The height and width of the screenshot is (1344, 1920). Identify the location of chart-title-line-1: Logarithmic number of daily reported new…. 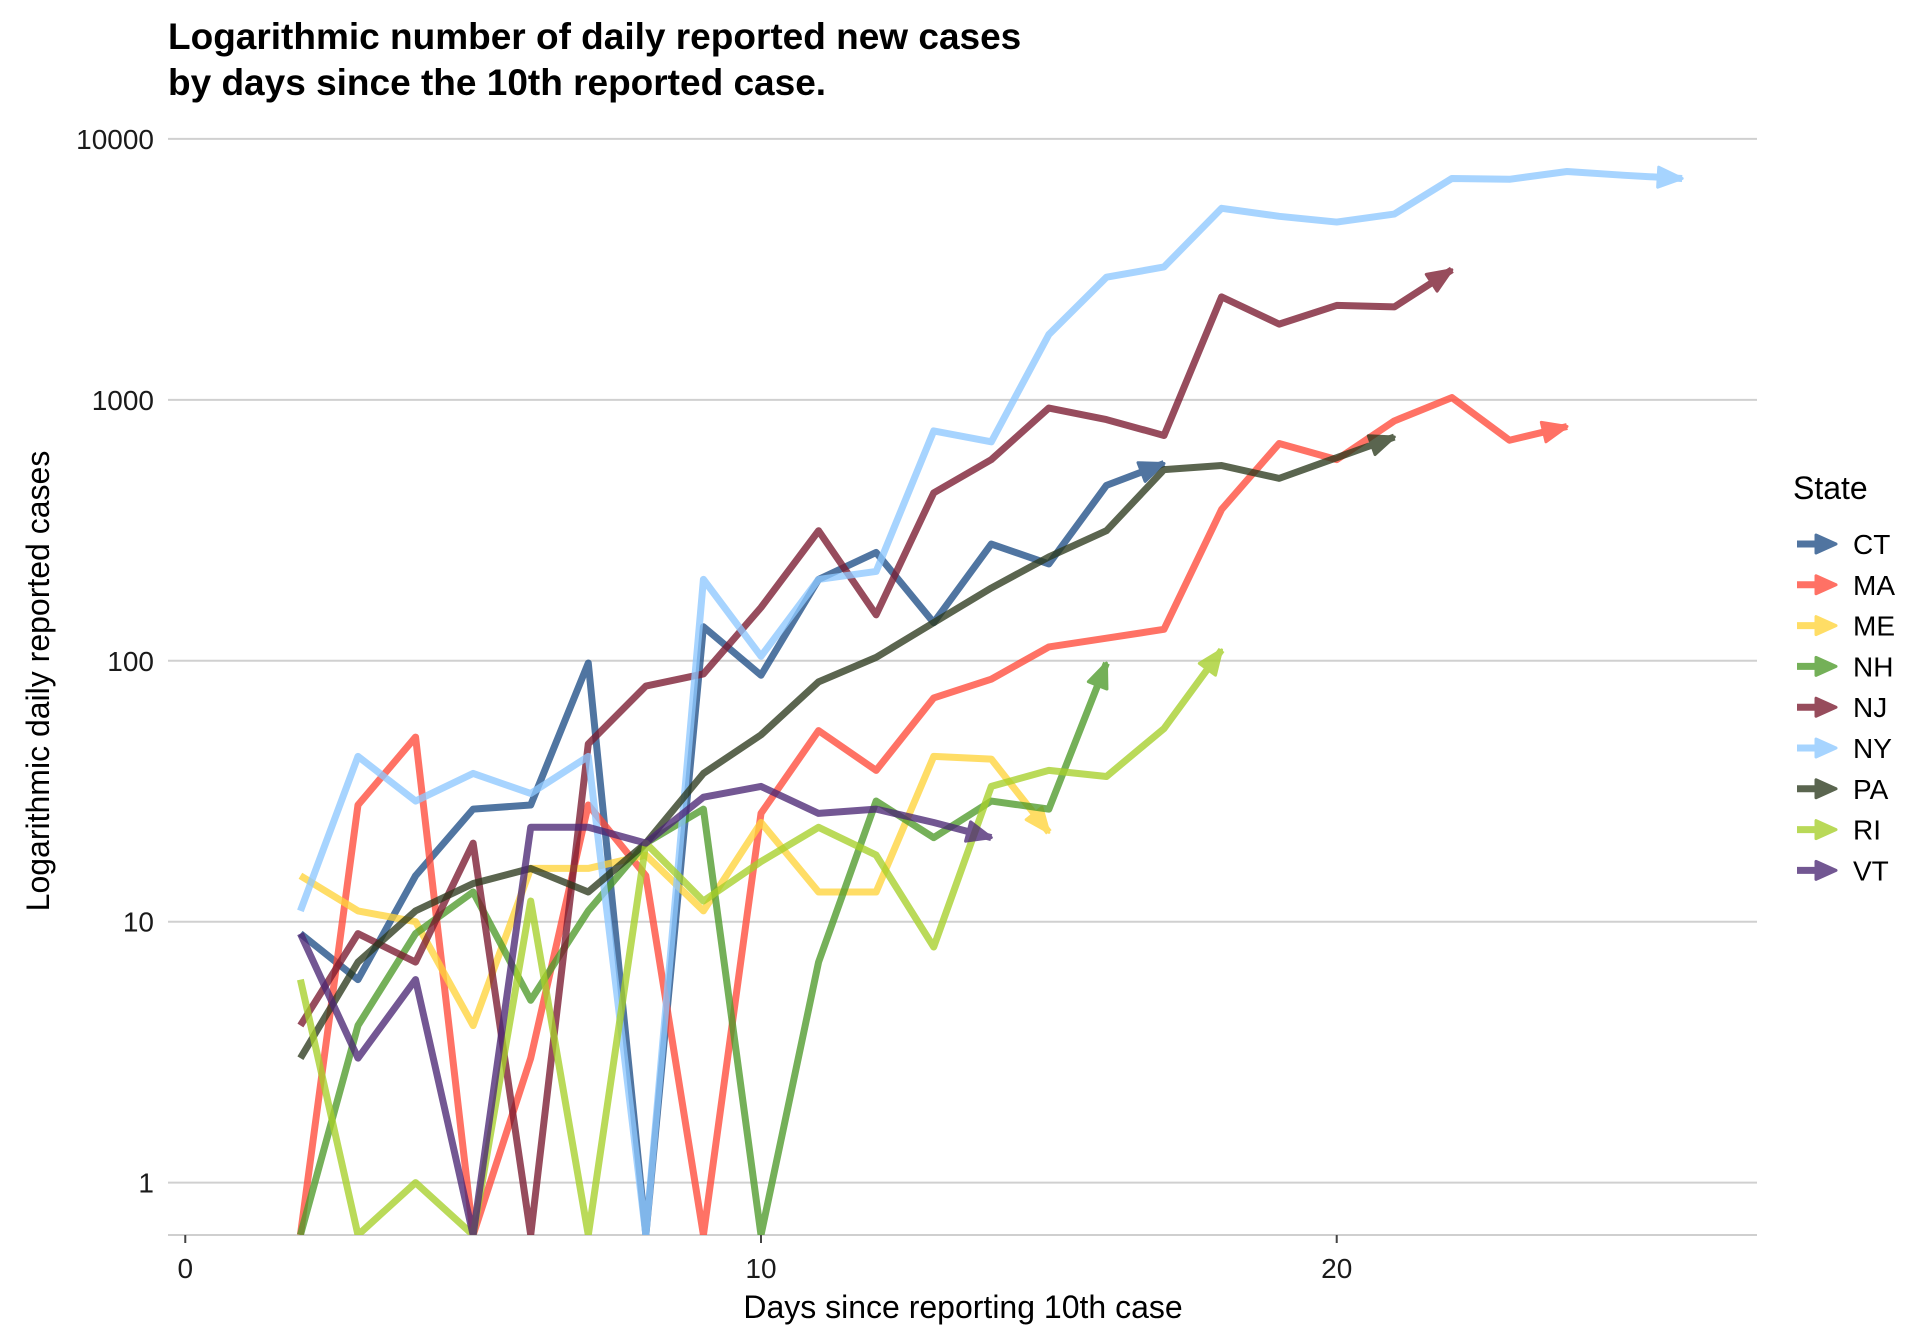
(594, 36).